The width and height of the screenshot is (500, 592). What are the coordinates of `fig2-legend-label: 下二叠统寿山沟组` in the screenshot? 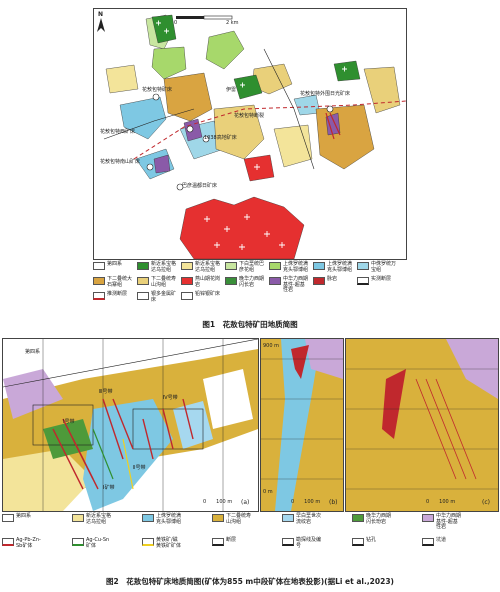 It's located at (239, 519).